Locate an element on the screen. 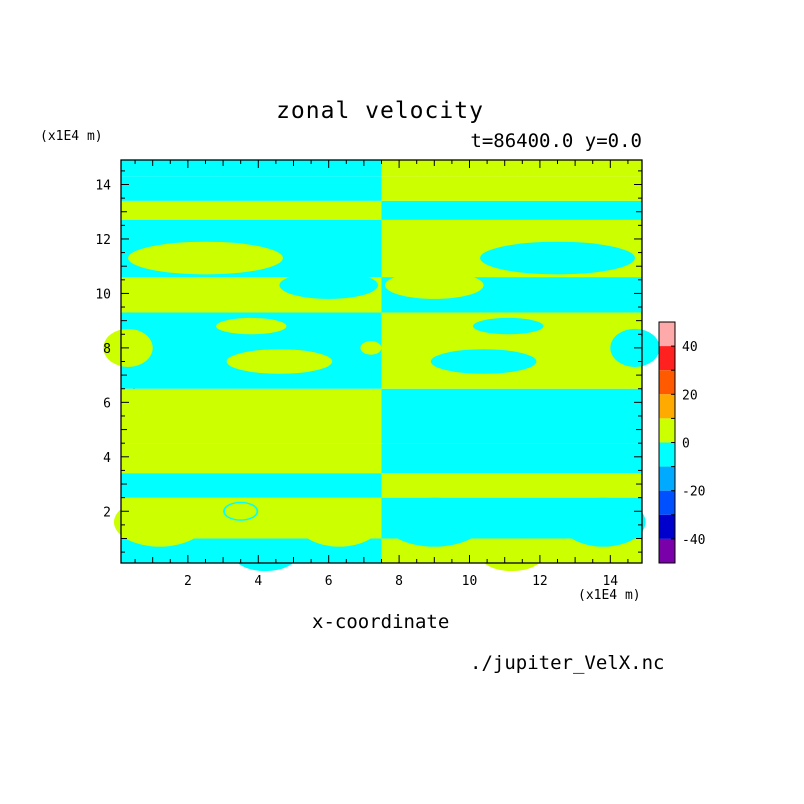  x-tick-label: 8 is located at coordinates (399, 581).